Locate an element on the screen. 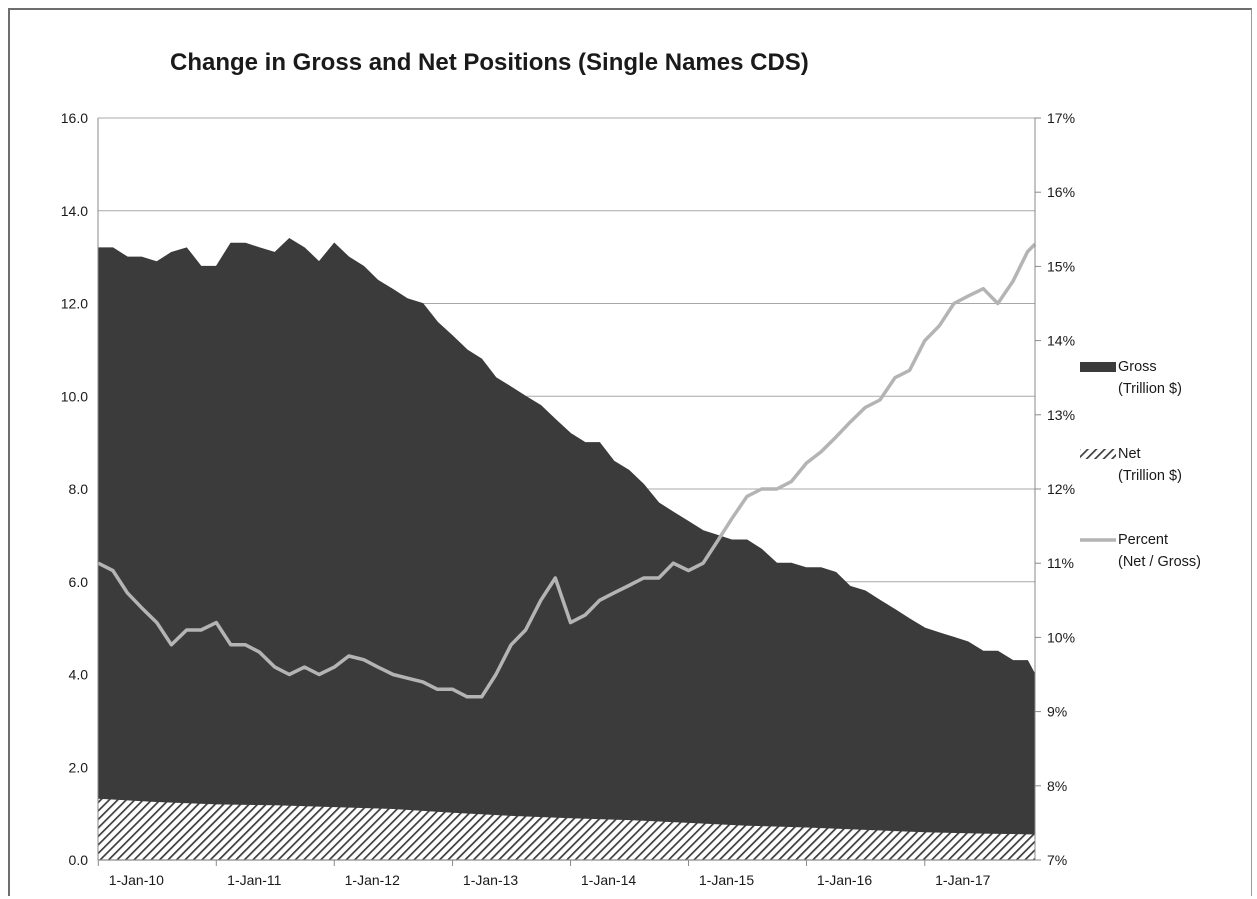  legend-label: Gross is located at coordinates (1137, 367).